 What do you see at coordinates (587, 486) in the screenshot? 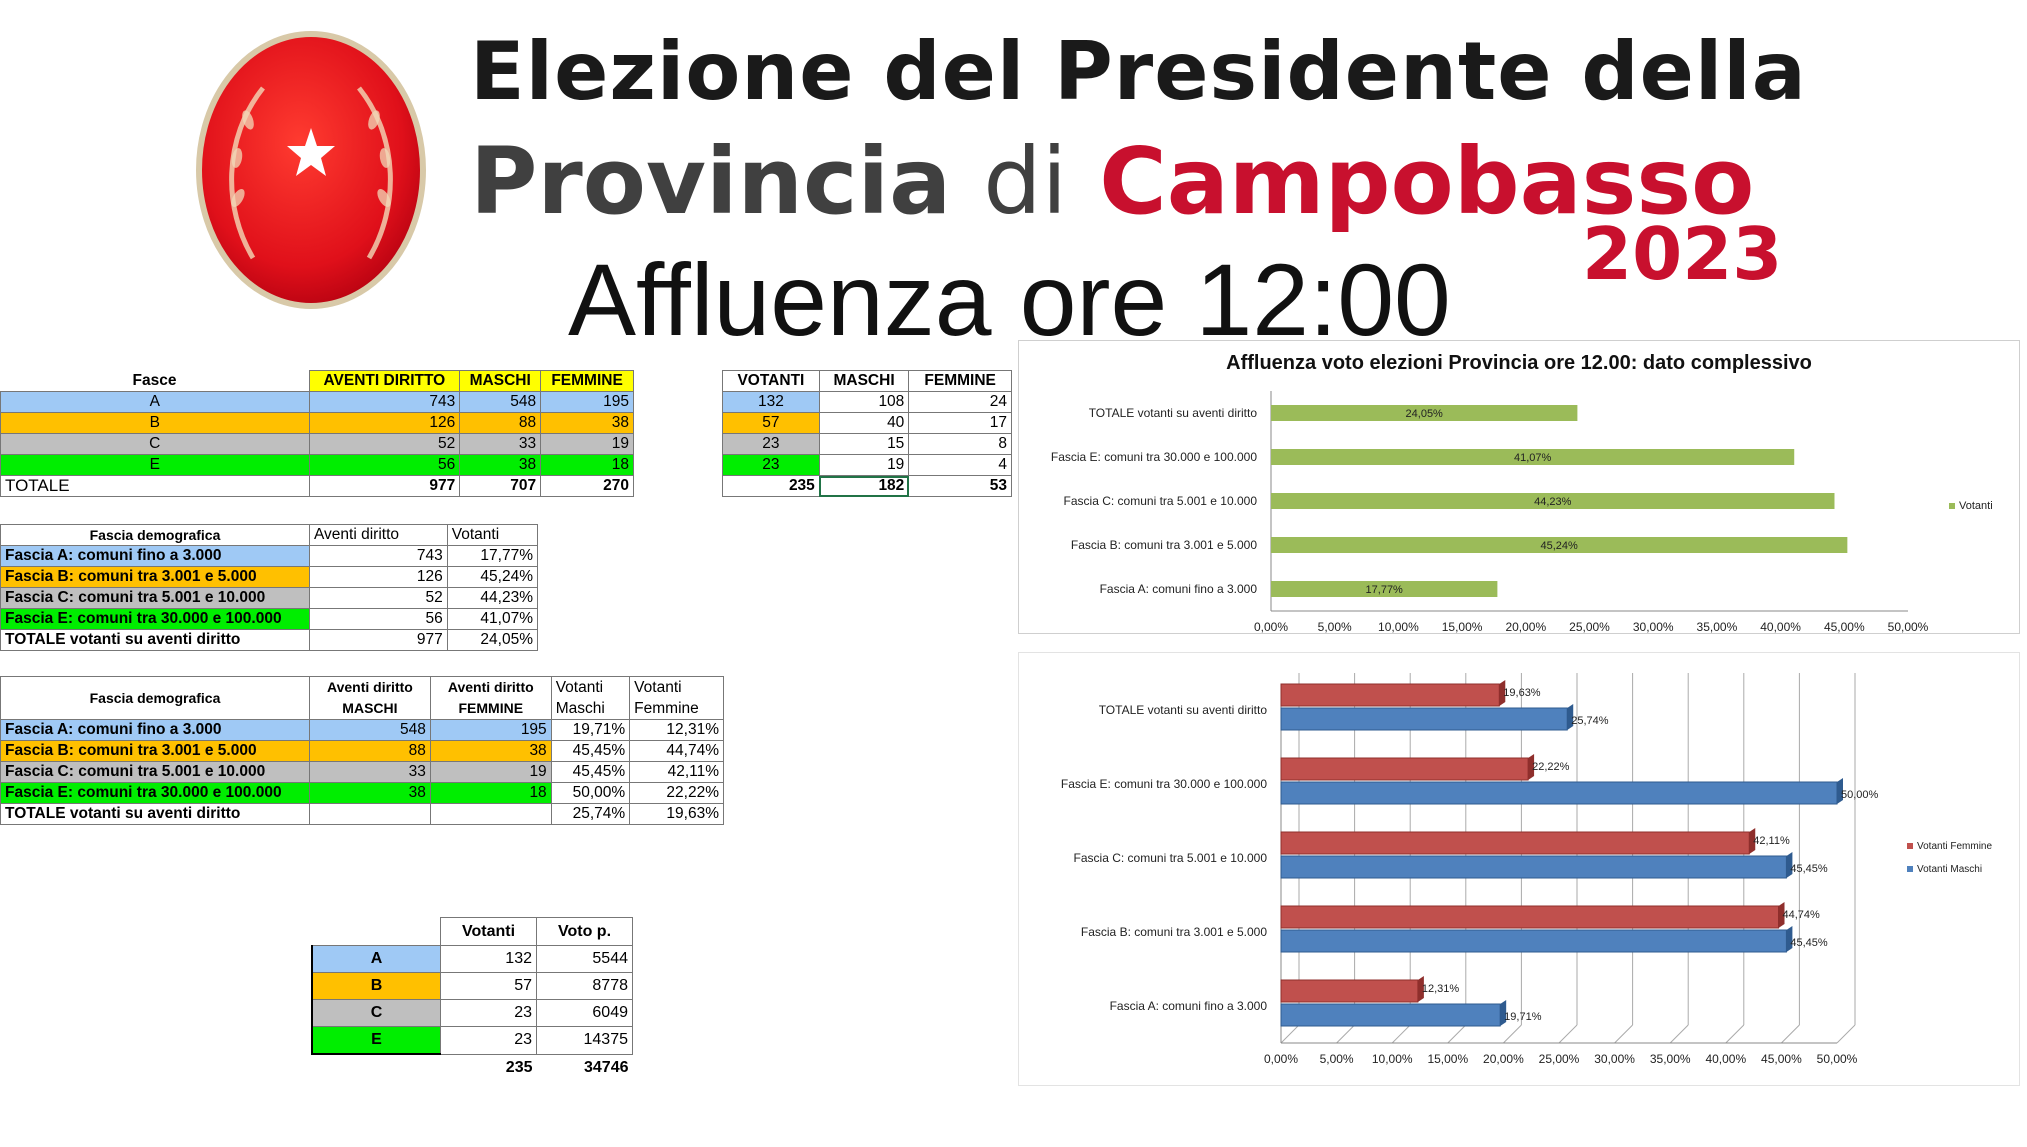
I see `table-cell: 270` at bounding box center [587, 486].